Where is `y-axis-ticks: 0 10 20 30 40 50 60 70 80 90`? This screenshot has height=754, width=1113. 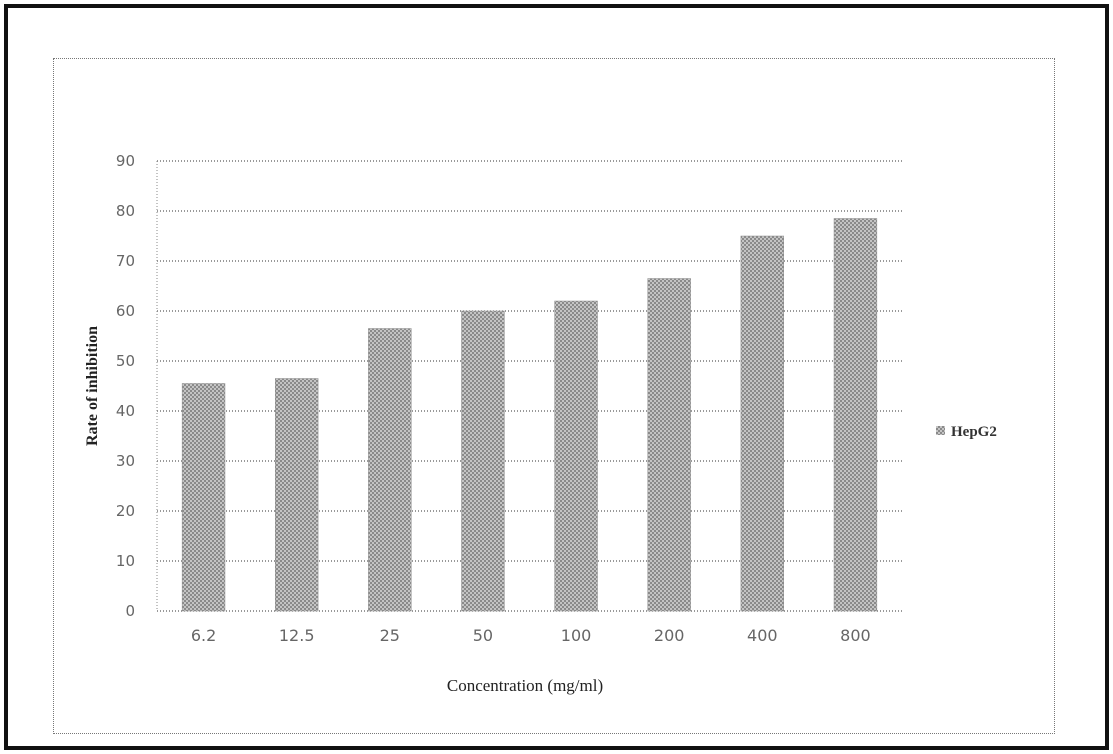
y-axis-ticks: 0 10 20 30 40 50 60 70 80 90 is located at coordinates (125, 386).